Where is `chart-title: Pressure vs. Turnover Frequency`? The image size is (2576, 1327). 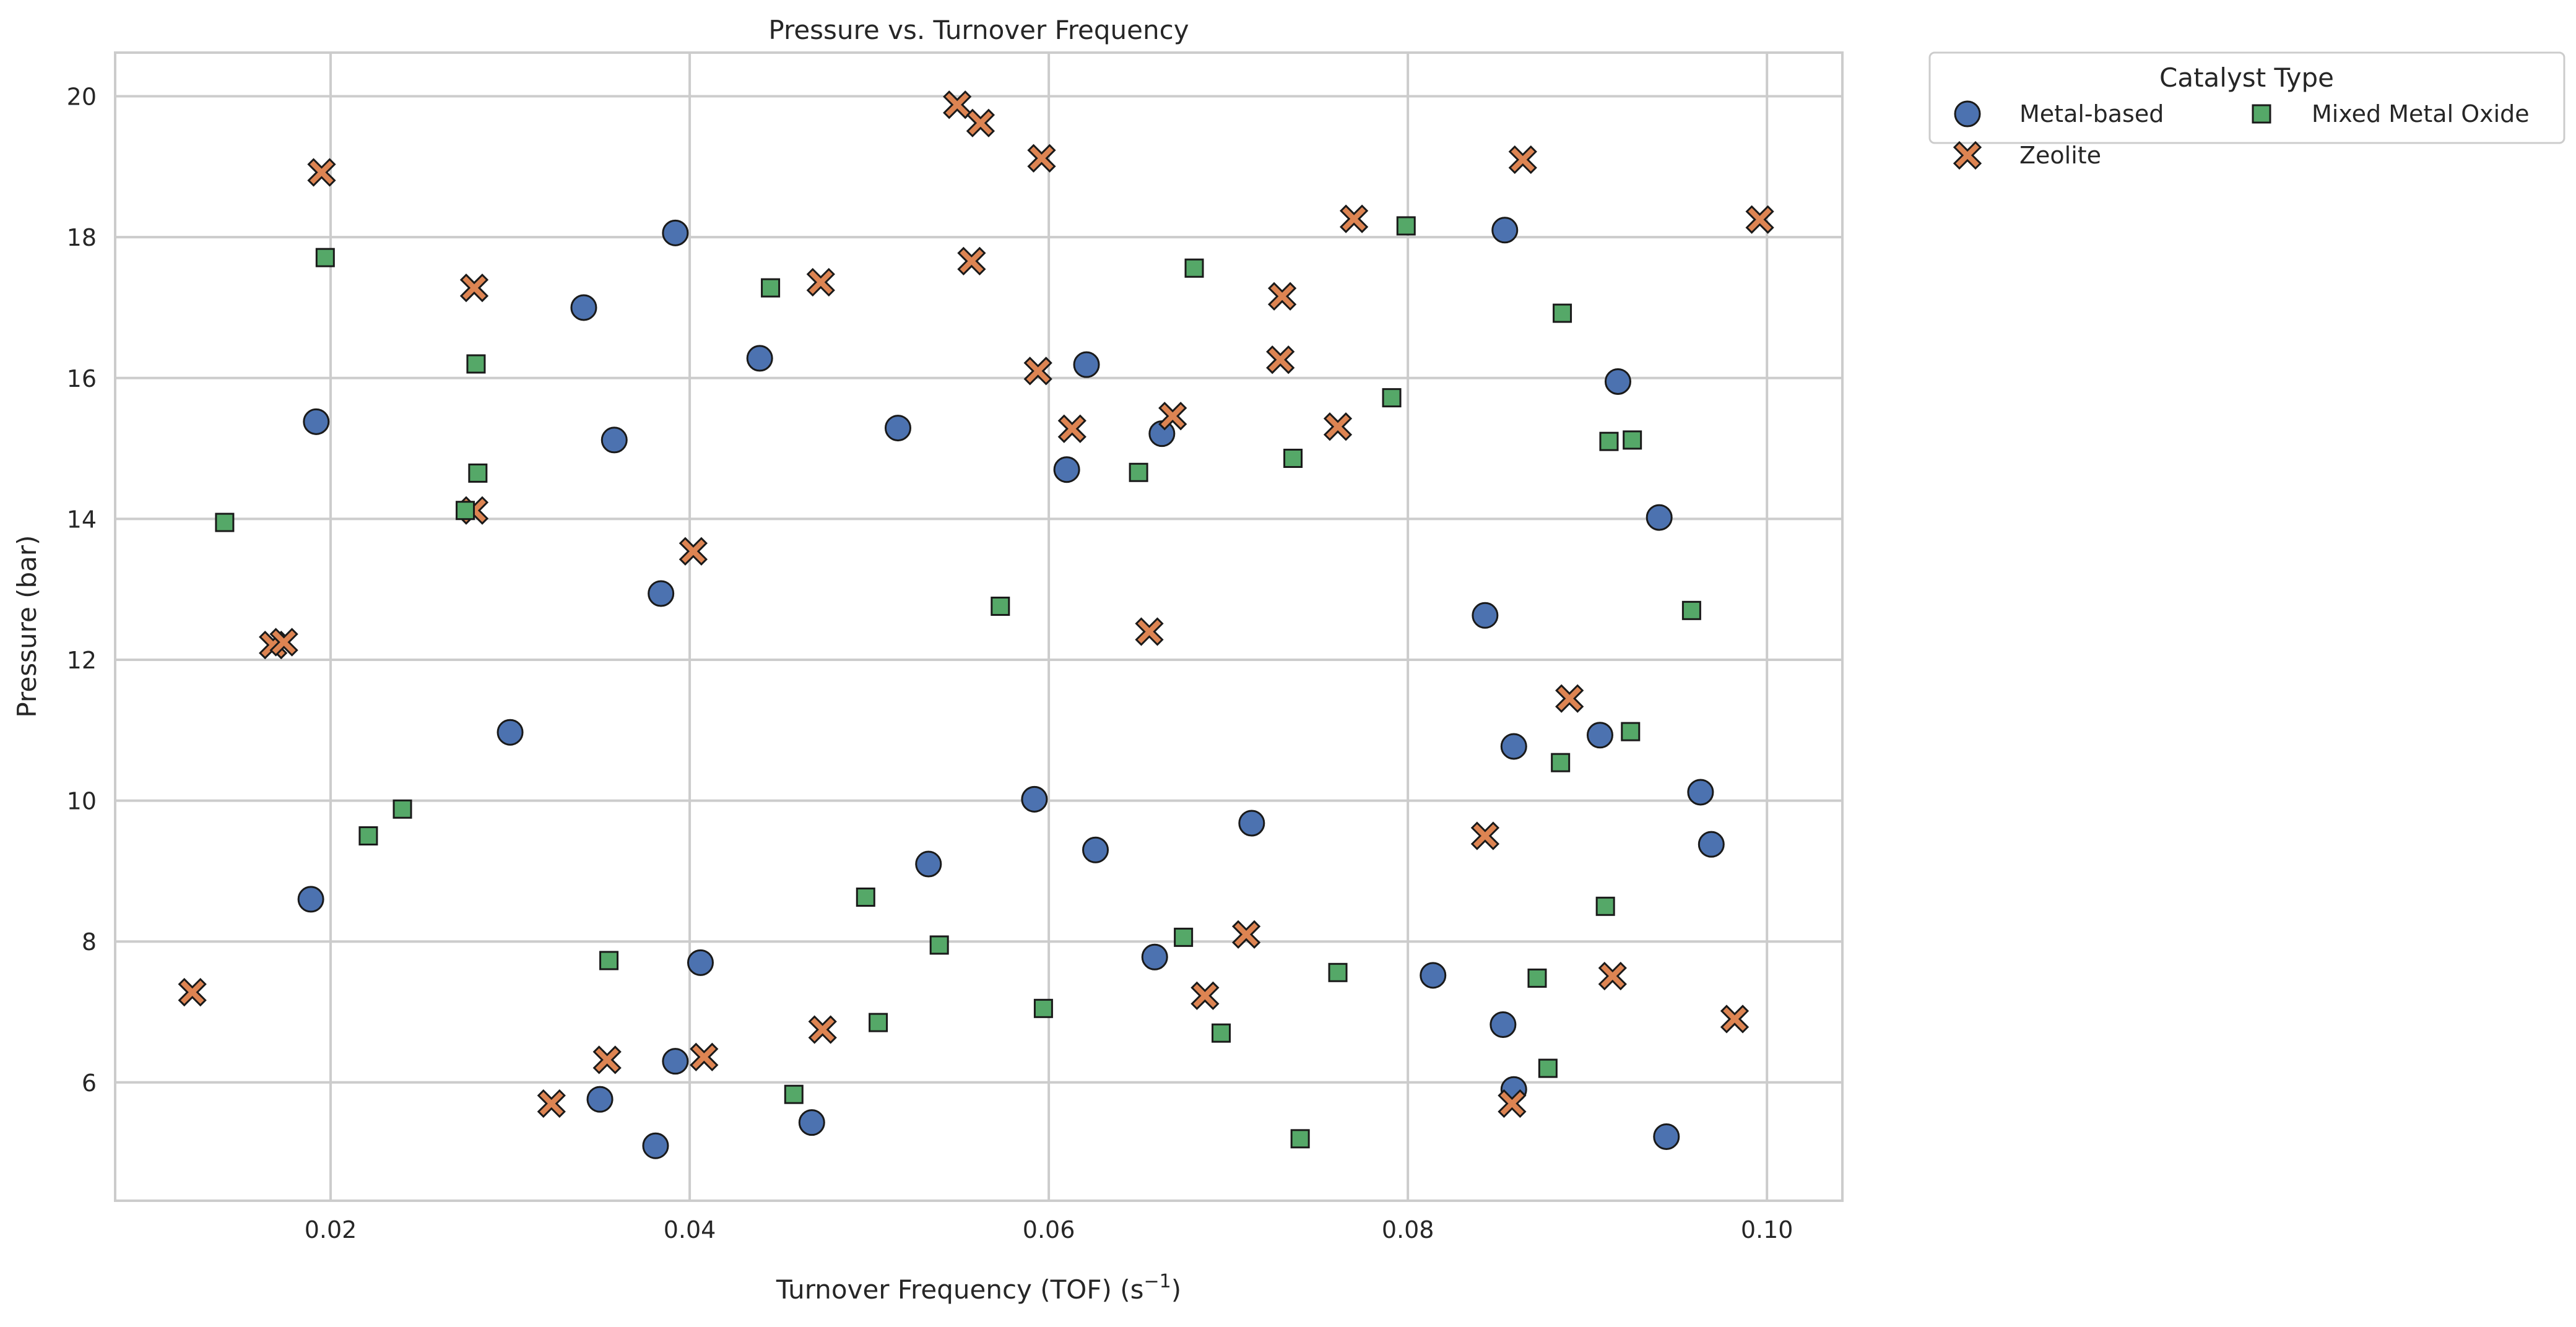
chart-title: Pressure vs. Turnover Frequency is located at coordinates (978, 30).